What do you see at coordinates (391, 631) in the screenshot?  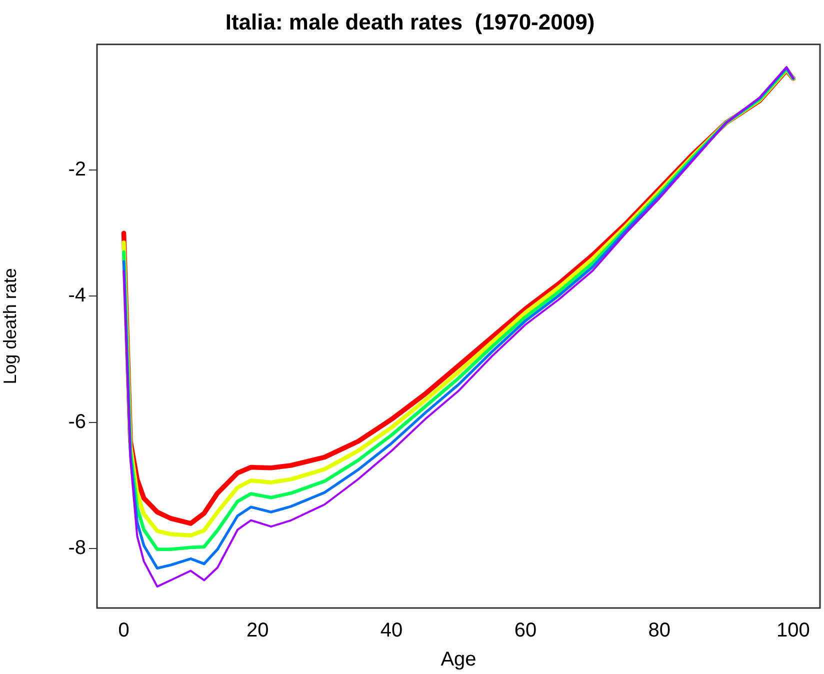 I see `x-tick-label: 40` at bounding box center [391, 631].